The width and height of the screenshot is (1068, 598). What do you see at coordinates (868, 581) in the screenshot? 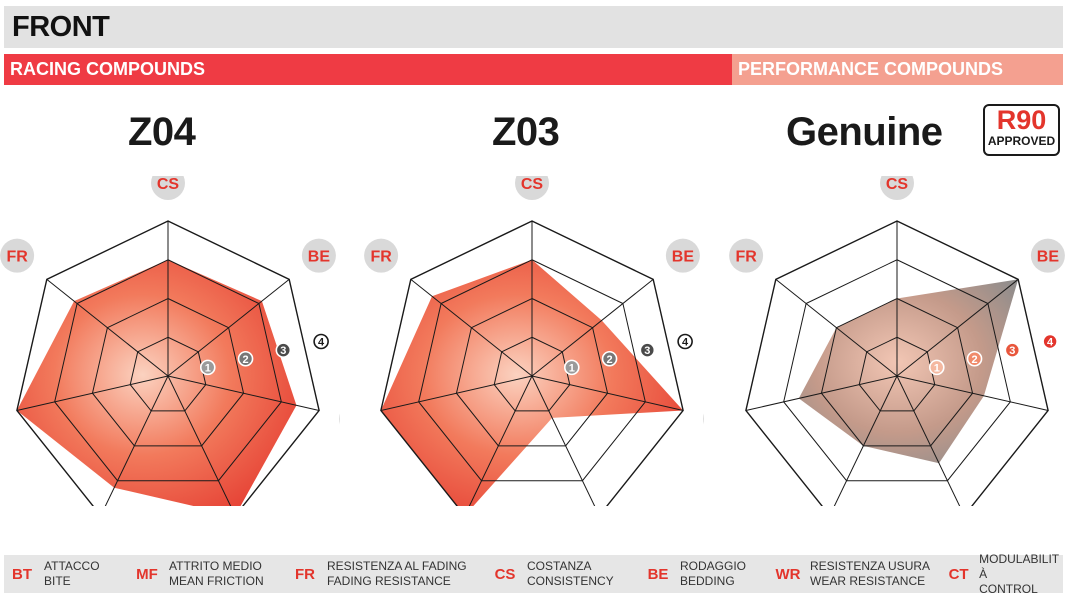
I see `legend-label-en: WEAR RESISTANCE` at bounding box center [868, 581].